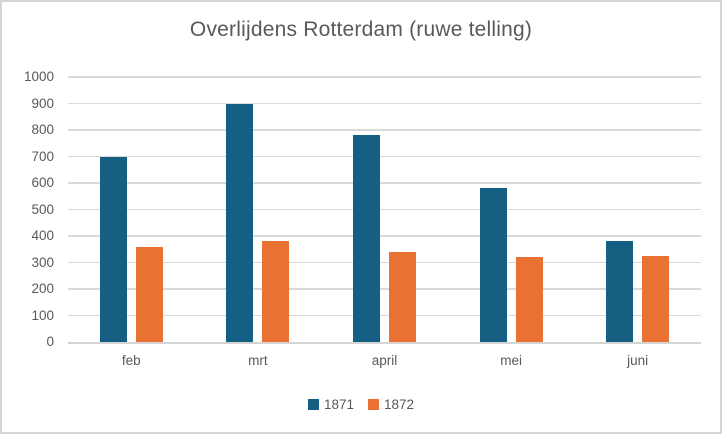  I want to click on bar-1872-mrt, so click(276, 291).